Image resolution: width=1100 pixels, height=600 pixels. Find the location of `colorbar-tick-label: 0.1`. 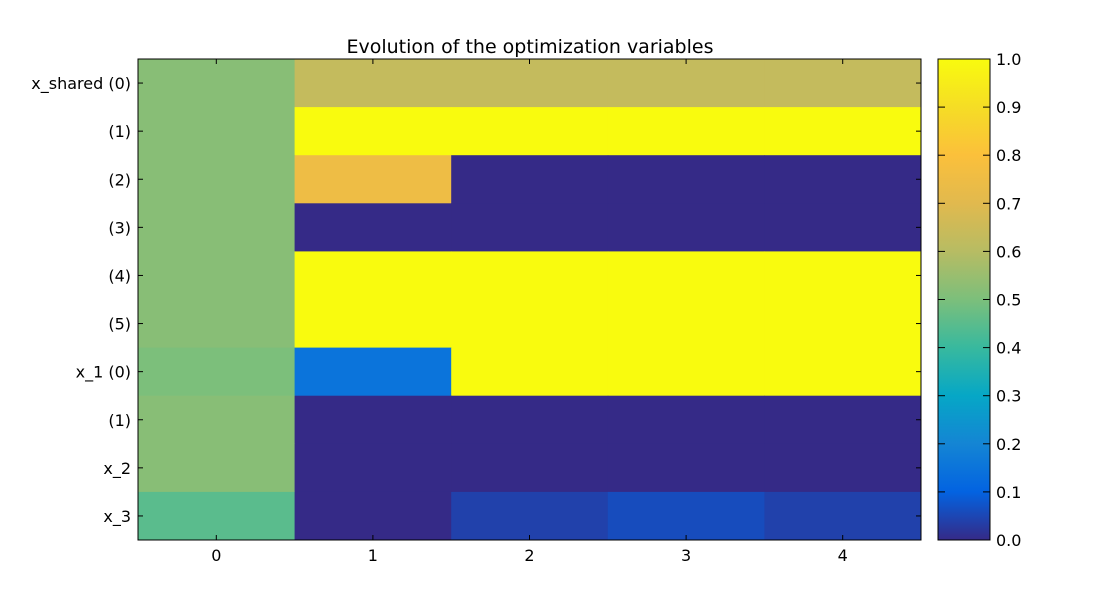

colorbar-tick-label: 0.1 is located at coordinates (1008, 492).